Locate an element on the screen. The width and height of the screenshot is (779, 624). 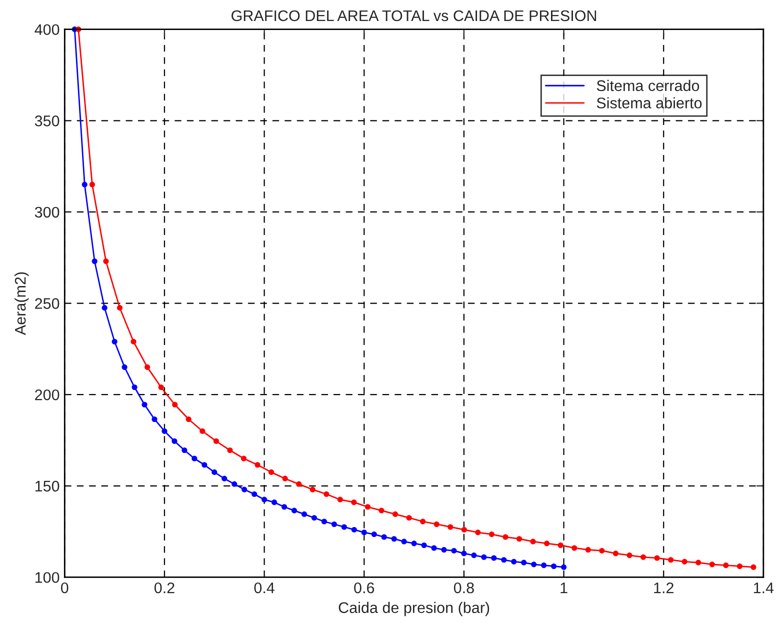
x-tick-label: 0.8 is located at coordinates (464, 588).